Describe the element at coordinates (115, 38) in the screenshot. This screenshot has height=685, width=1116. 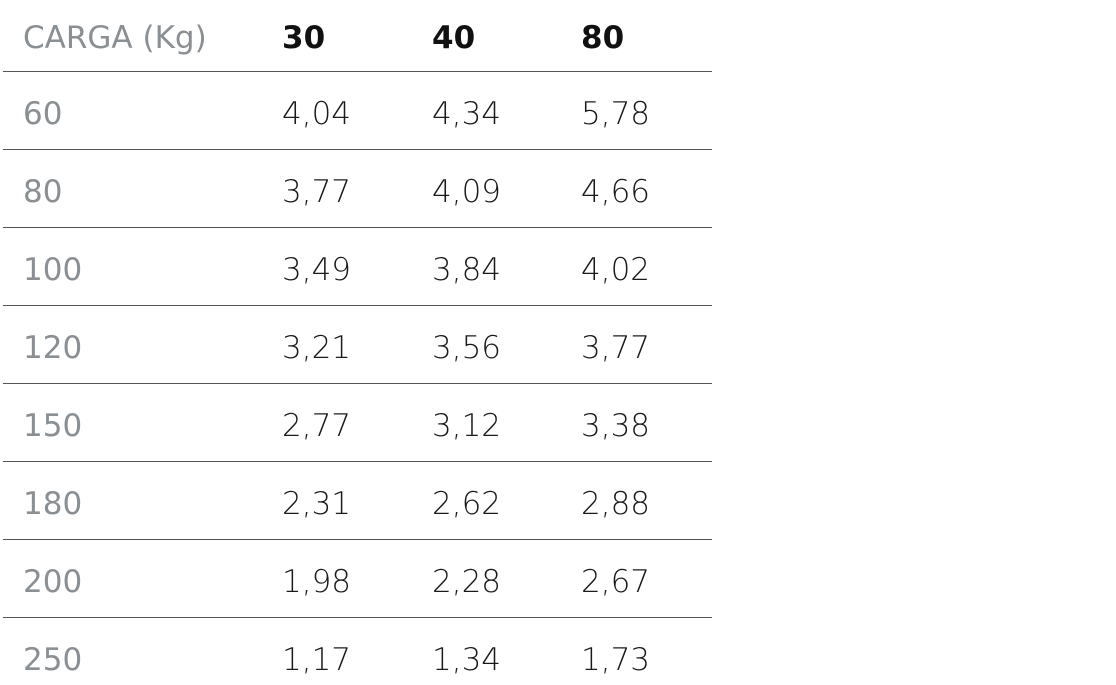
I see `header-label: CARGA (Kg)` at that location.